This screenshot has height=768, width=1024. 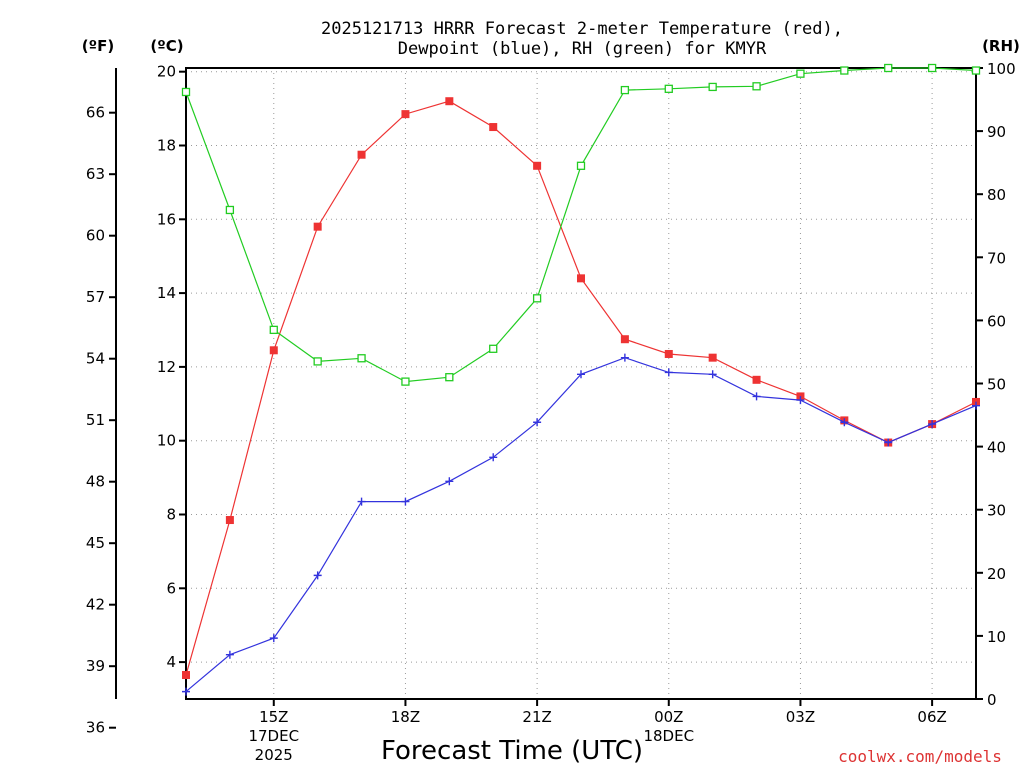 What do you see at coordinates (274, 755) in the screenshot?
I see `x-year-label: 2025` at bounding box center [274, 755].